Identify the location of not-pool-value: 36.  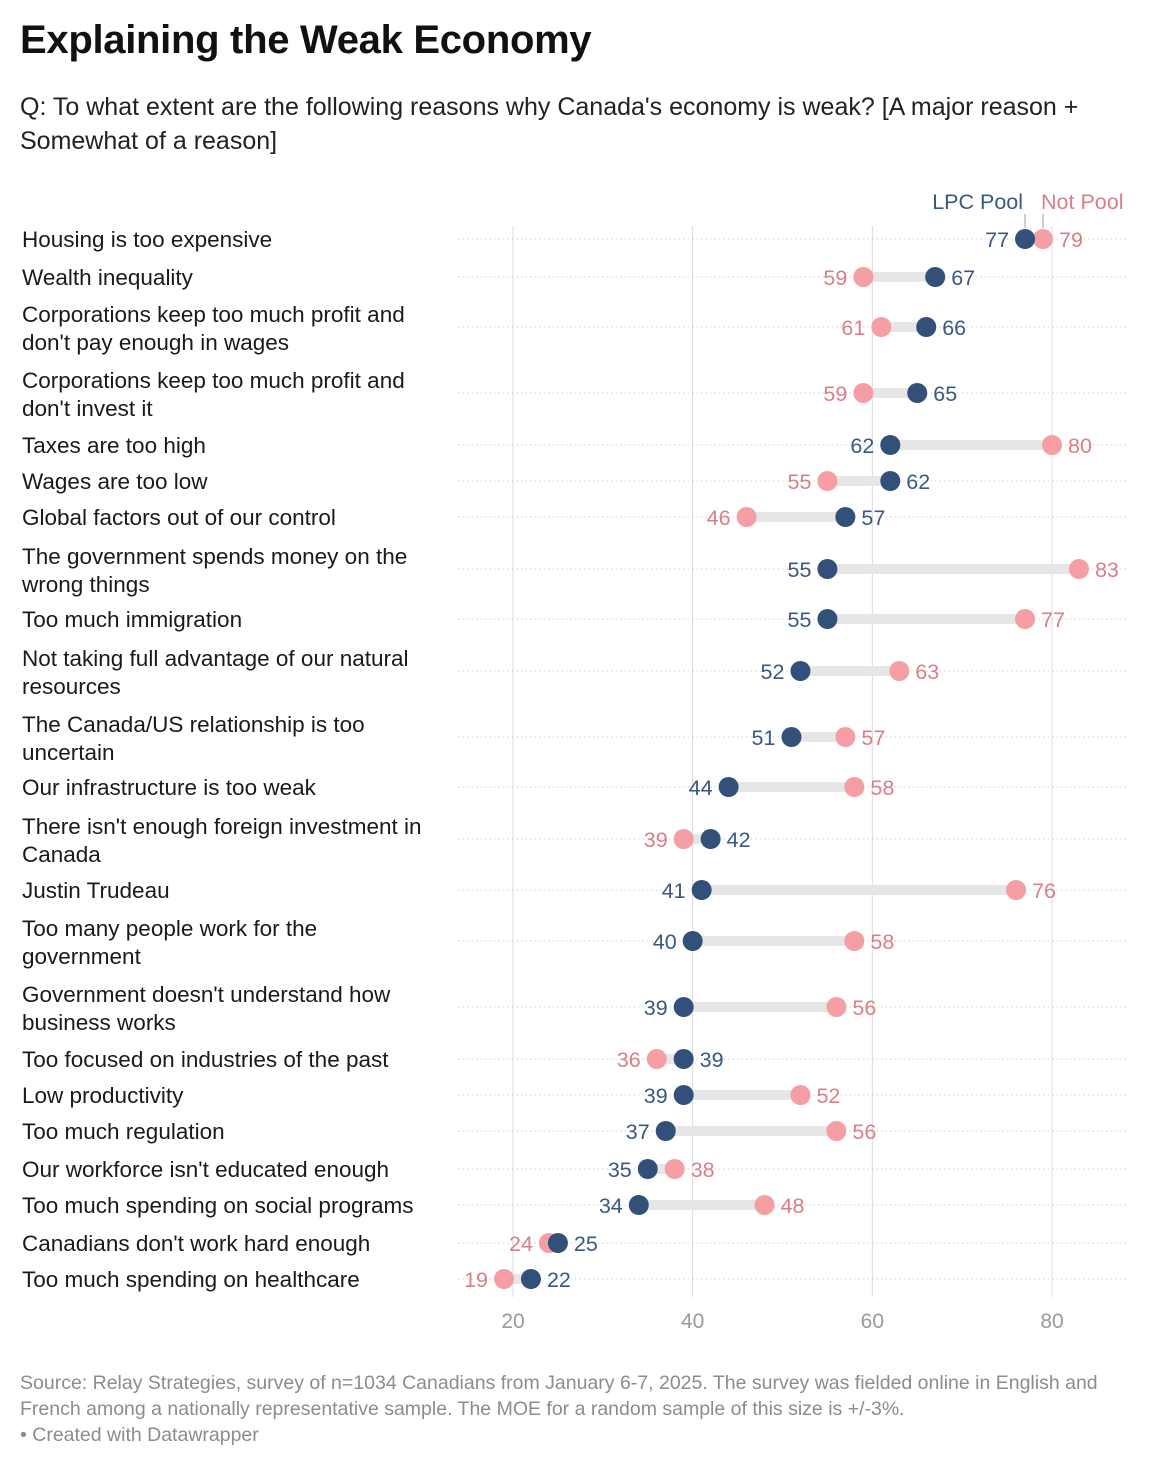
(629, 1060).